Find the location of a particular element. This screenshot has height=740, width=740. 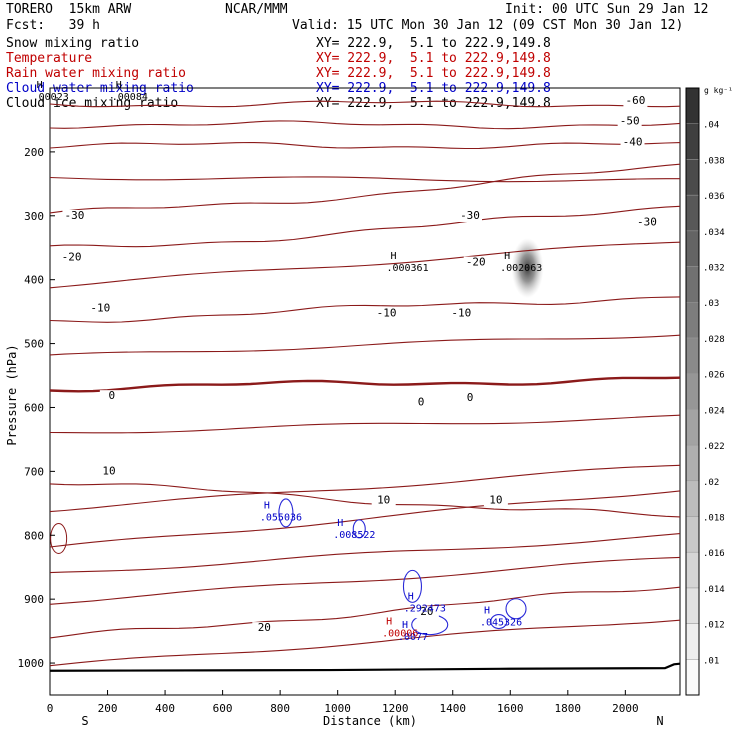

maximum-value: .292473 is located at coordinates (425, 609).